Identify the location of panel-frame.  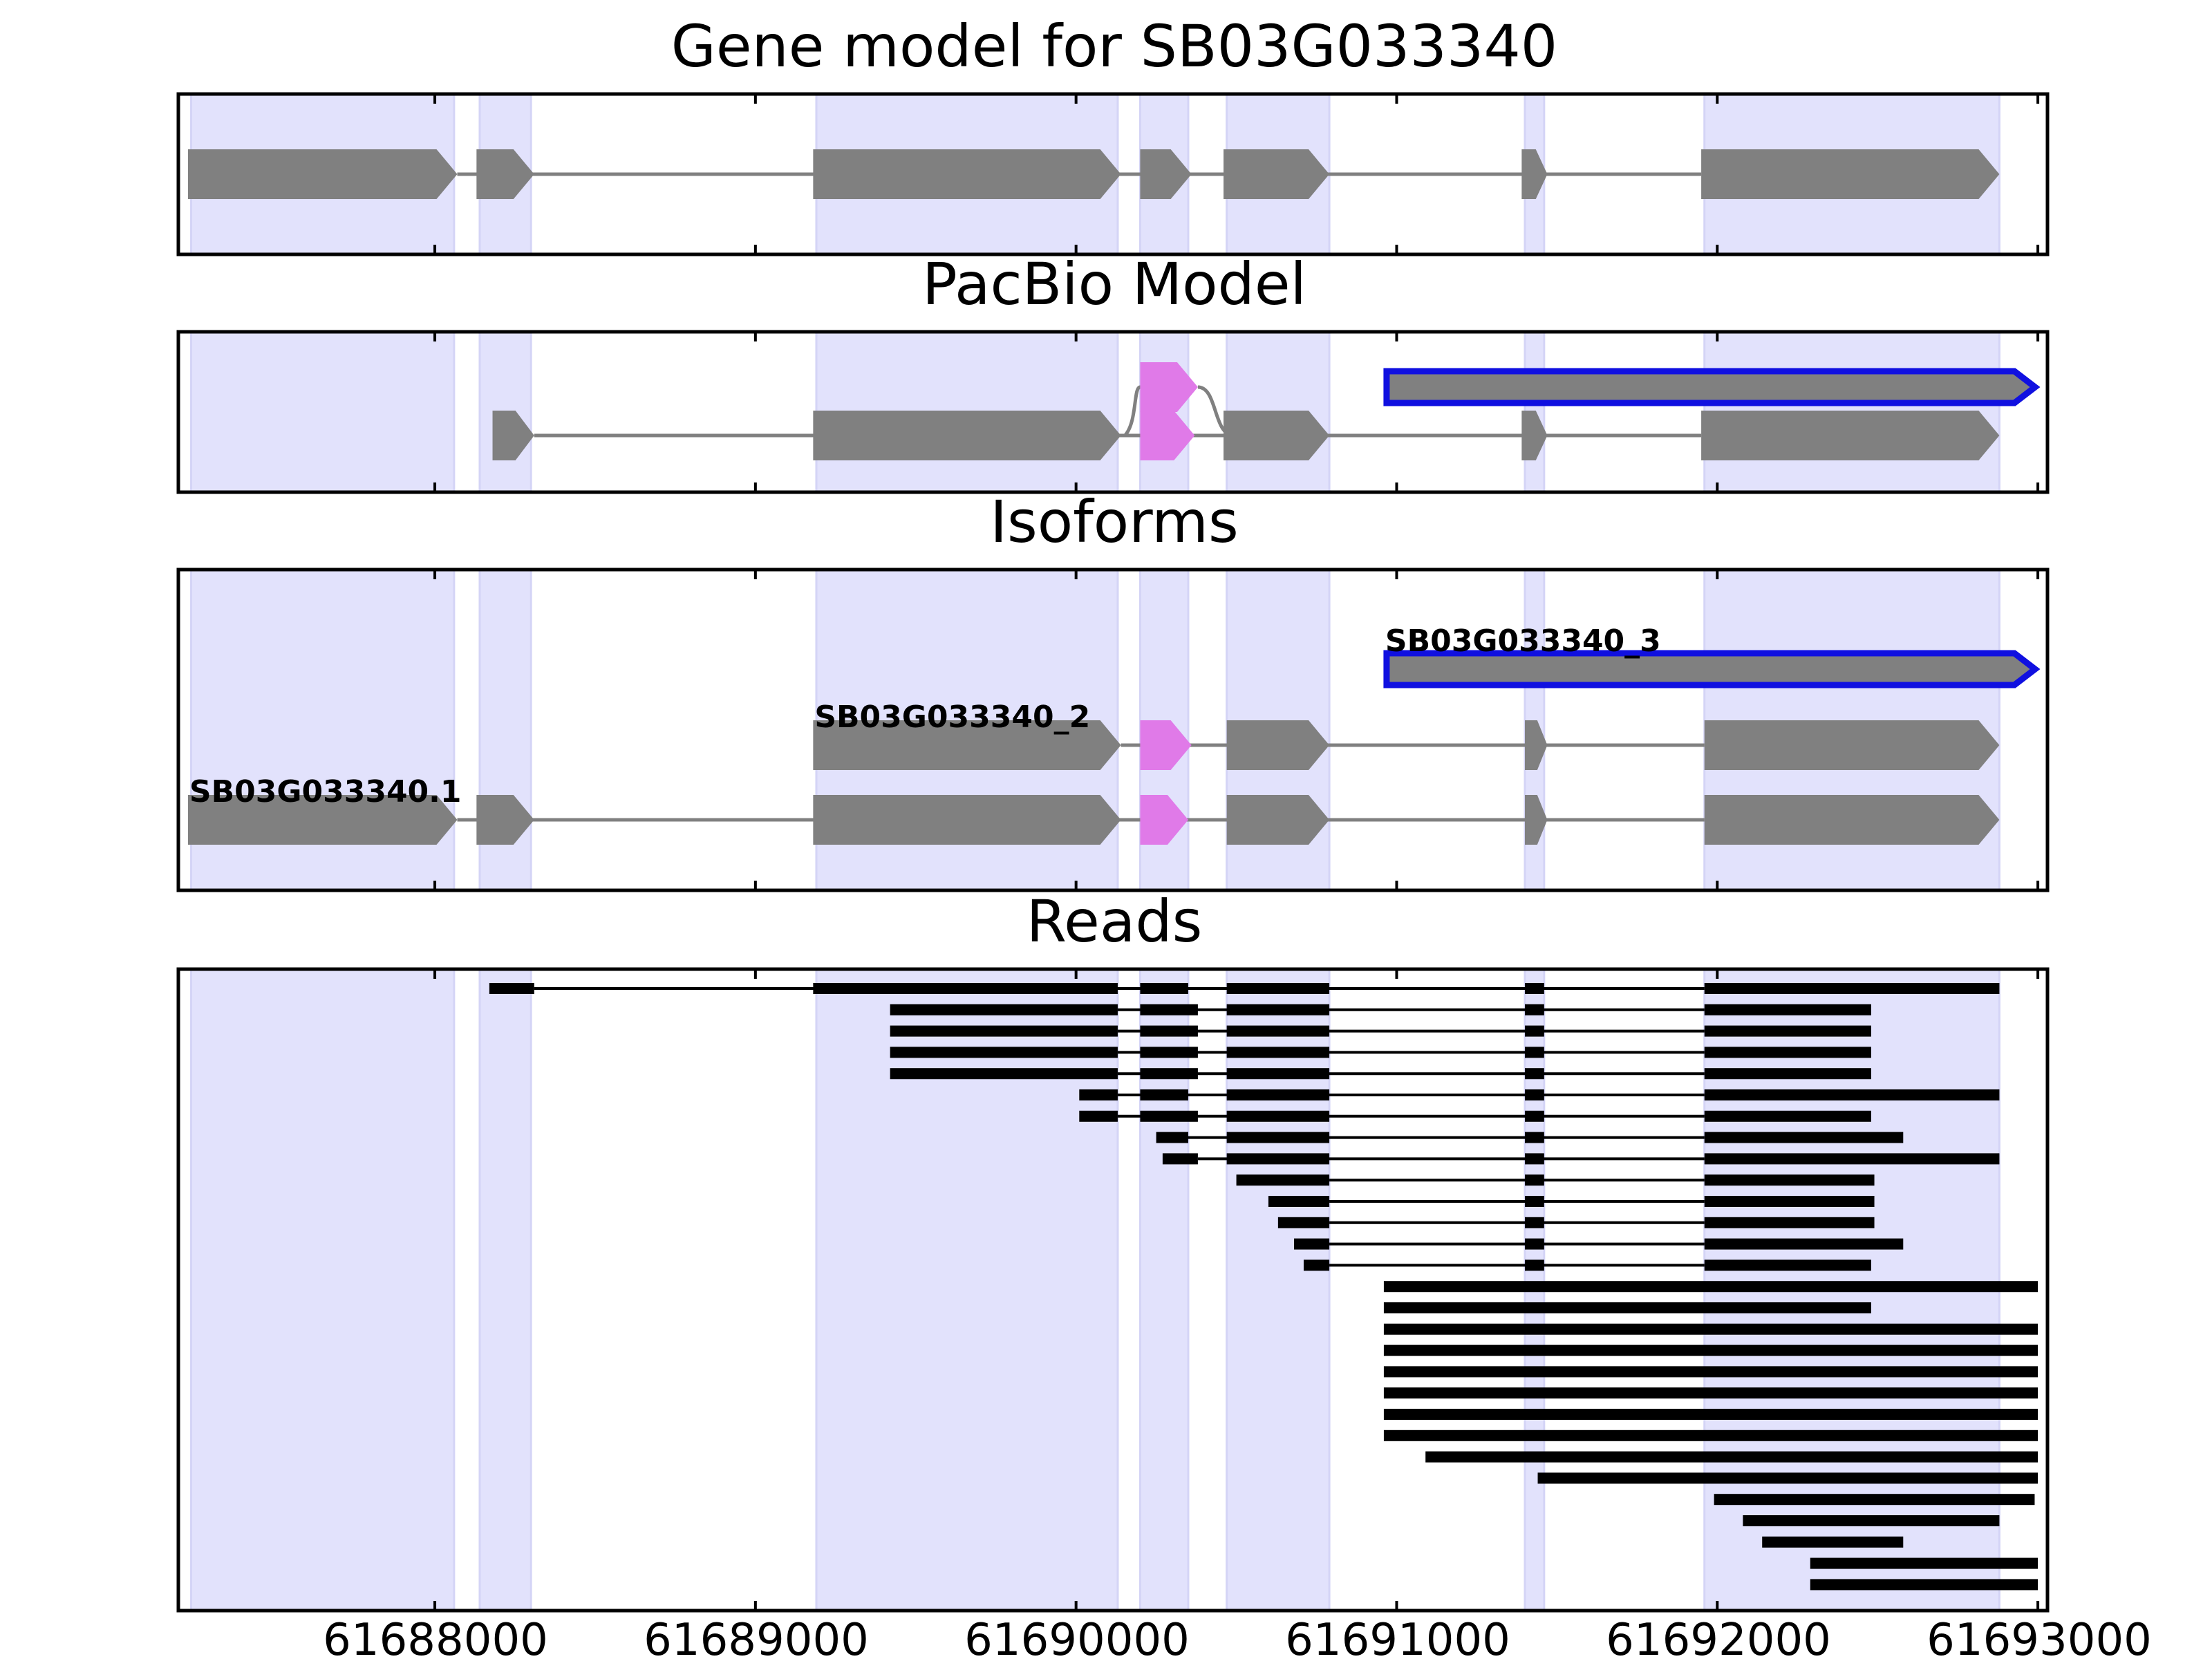
(1113, 412).